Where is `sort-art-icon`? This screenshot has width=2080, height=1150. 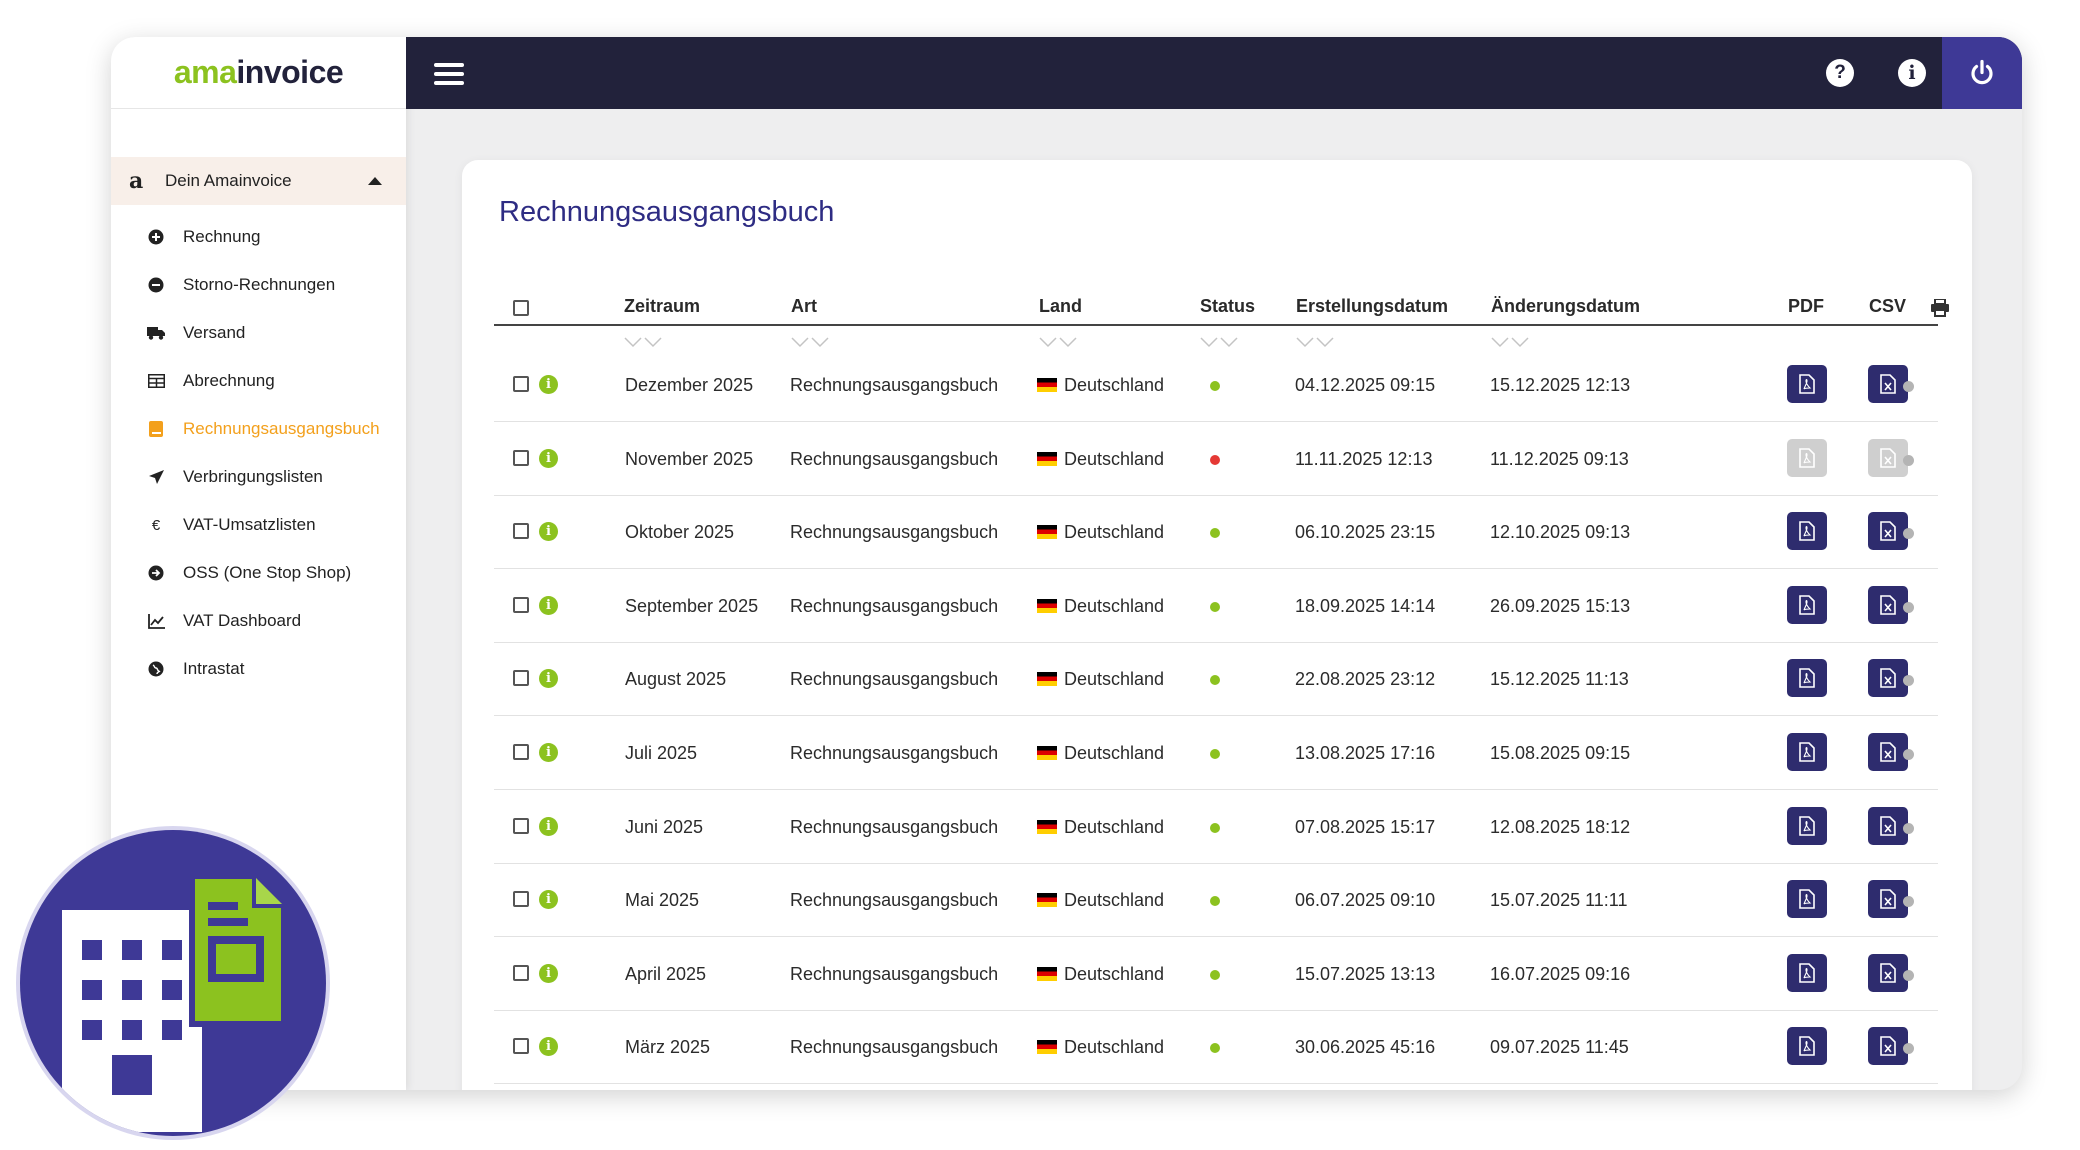 sort-art-icon is located at coordinates (810, 342).